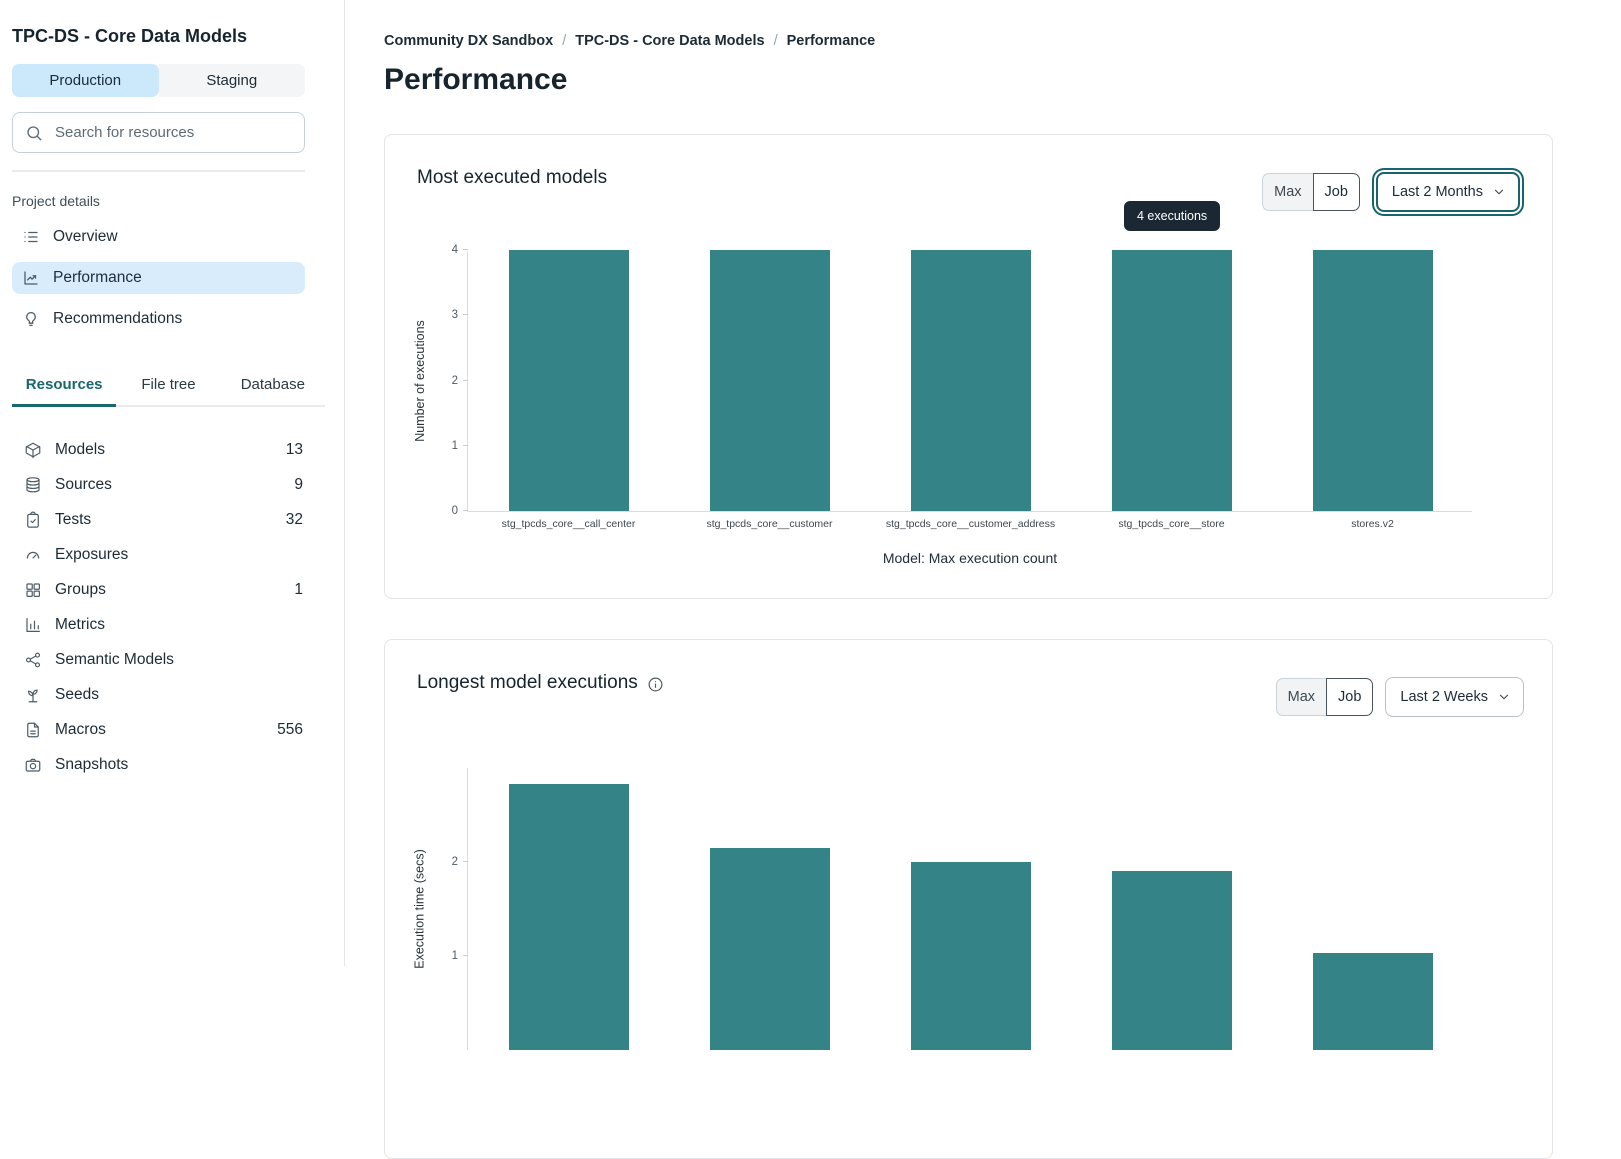 Image resolution: width=1621 pixels, height=1159 pixels. I want to click on resource-row-sources: Sources 9, so click(158, 484).